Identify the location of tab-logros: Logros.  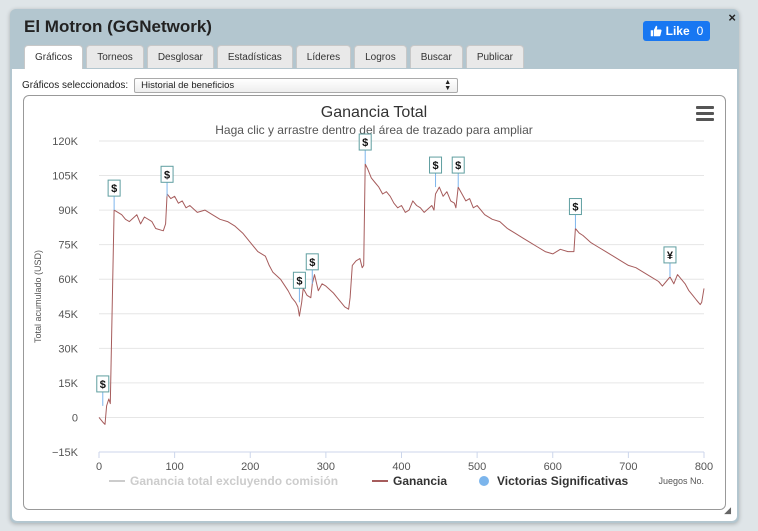
(380, 56).